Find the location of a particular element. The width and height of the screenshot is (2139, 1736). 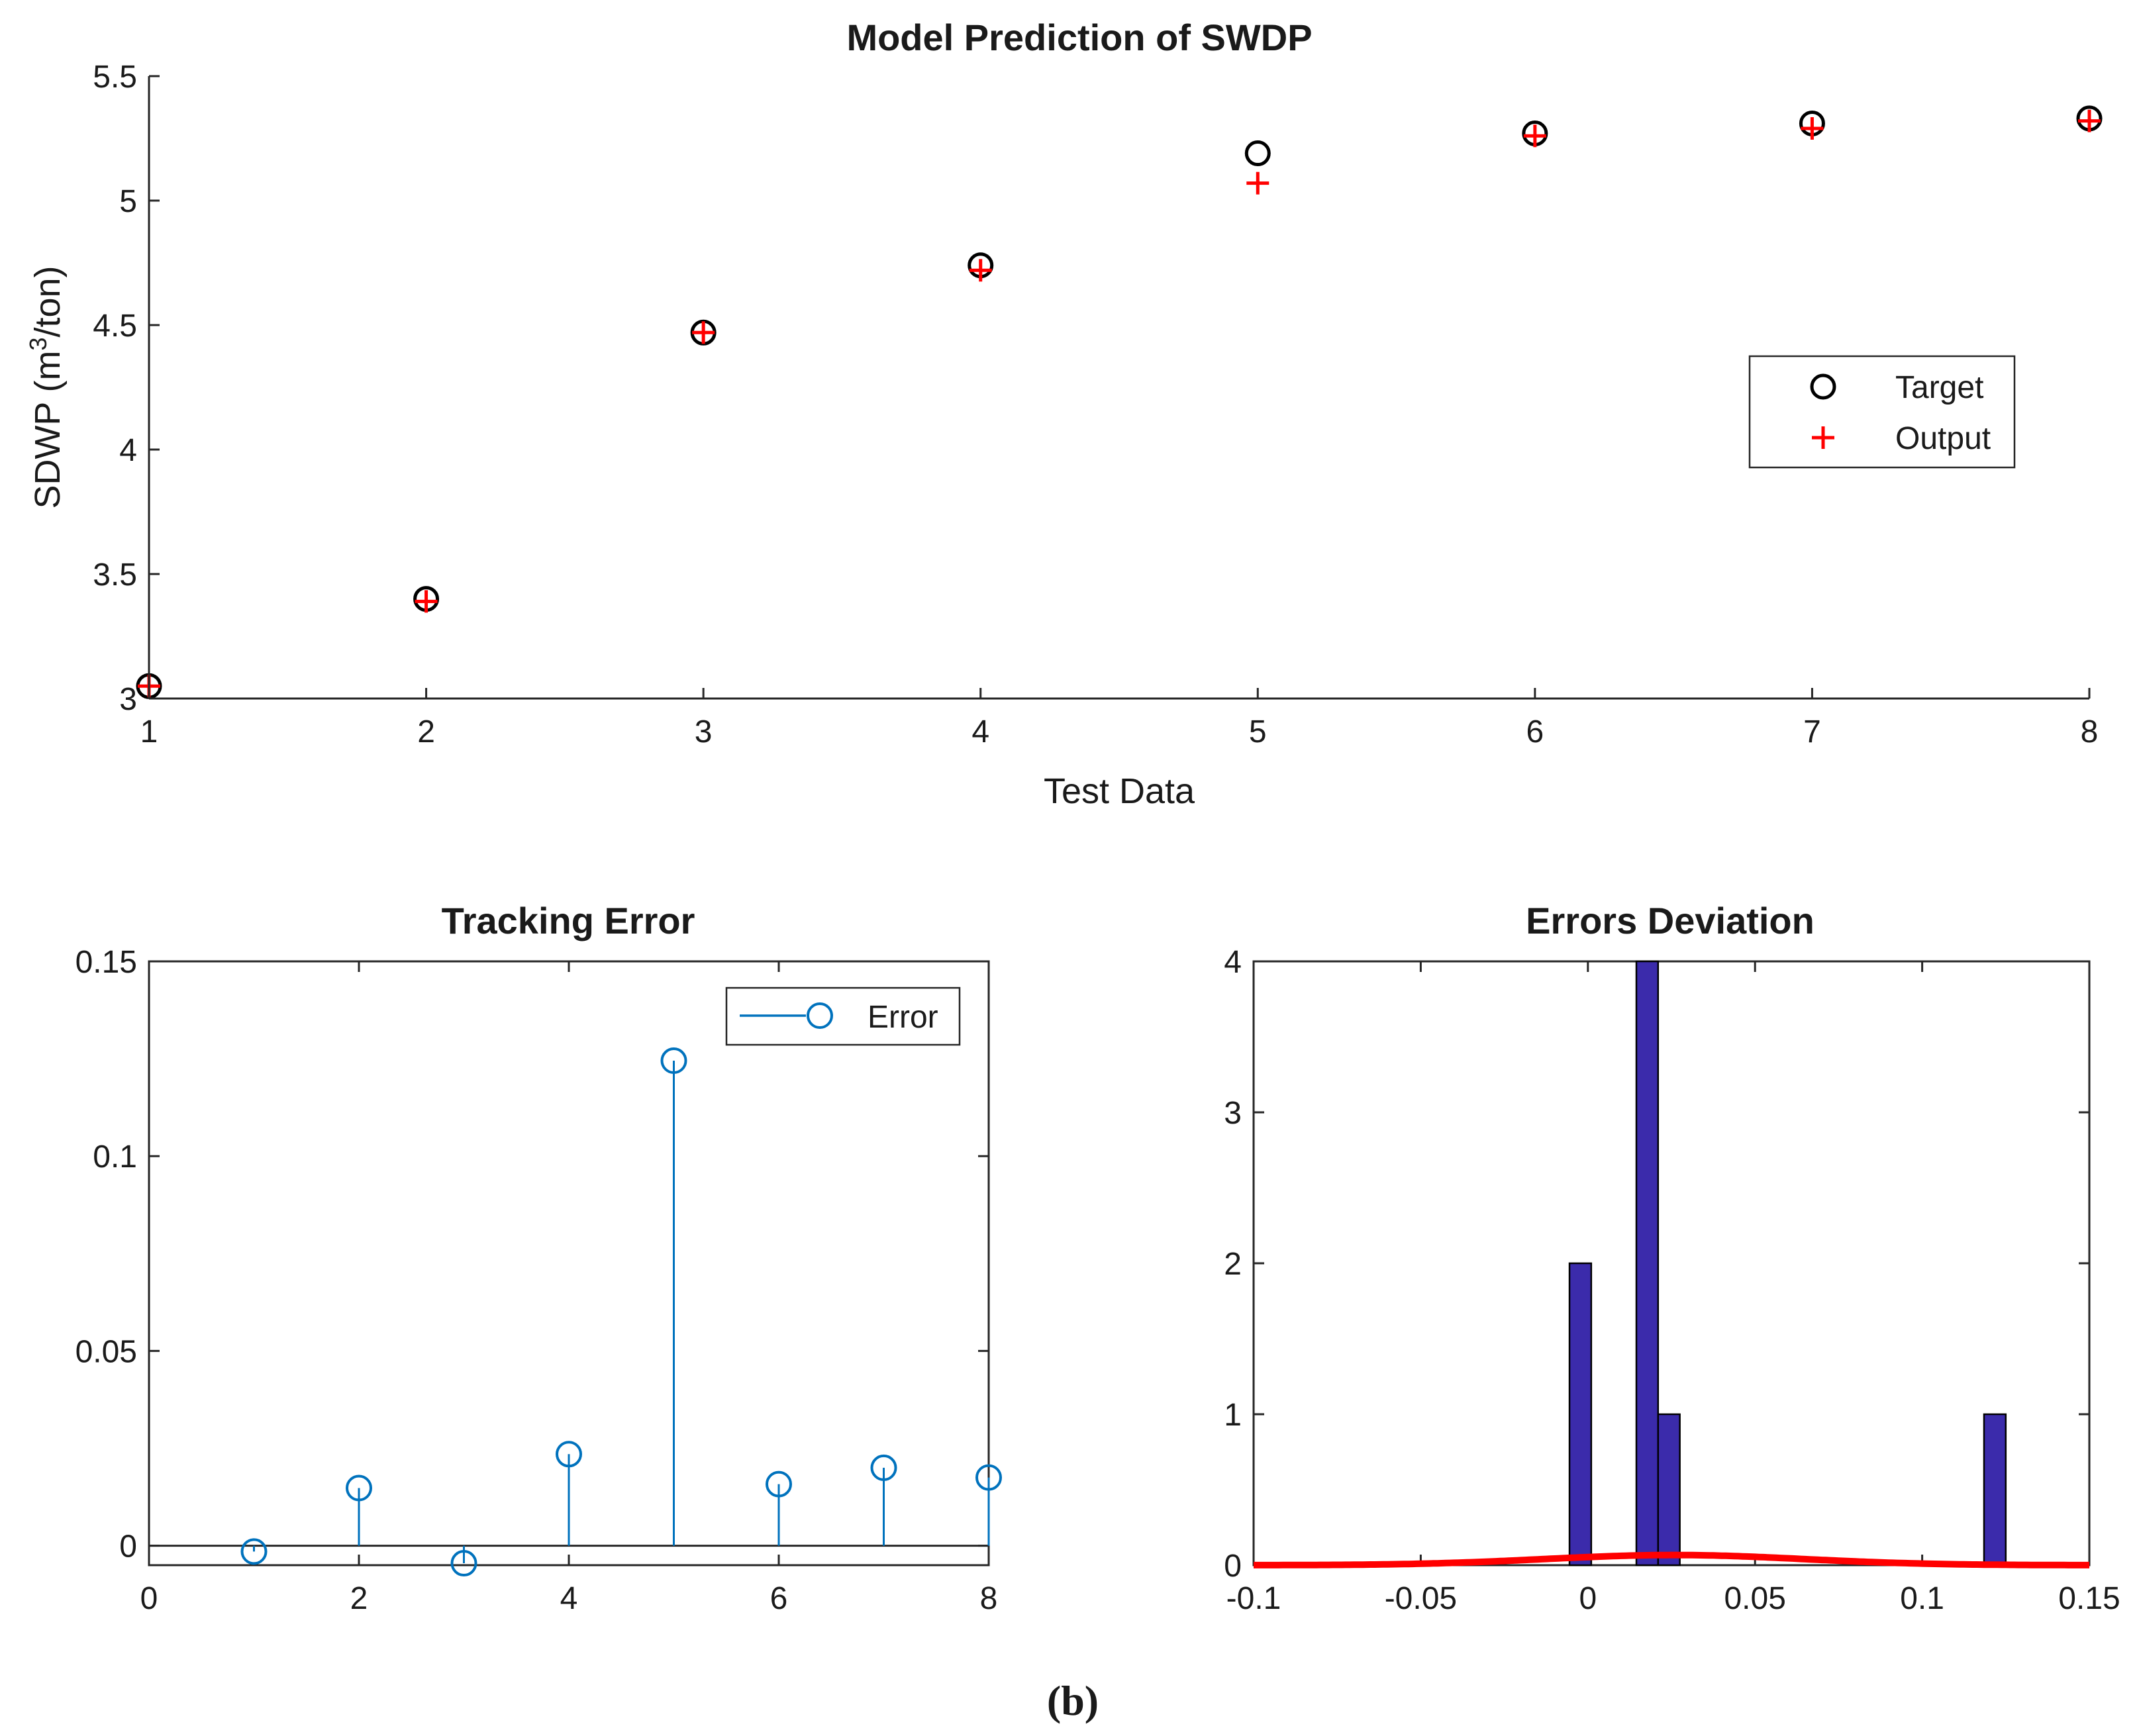

top-chart-title: Model Prediction of SWDP is located at coordinates (1079, 37).